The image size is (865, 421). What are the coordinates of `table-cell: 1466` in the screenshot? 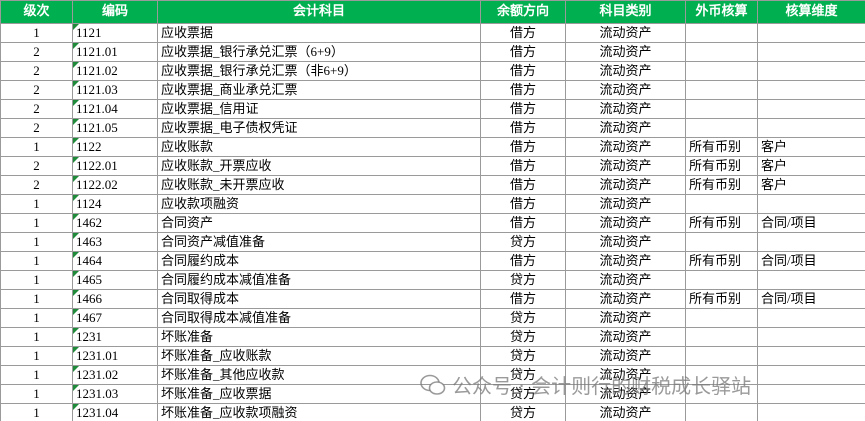 It's located at (115, 299).